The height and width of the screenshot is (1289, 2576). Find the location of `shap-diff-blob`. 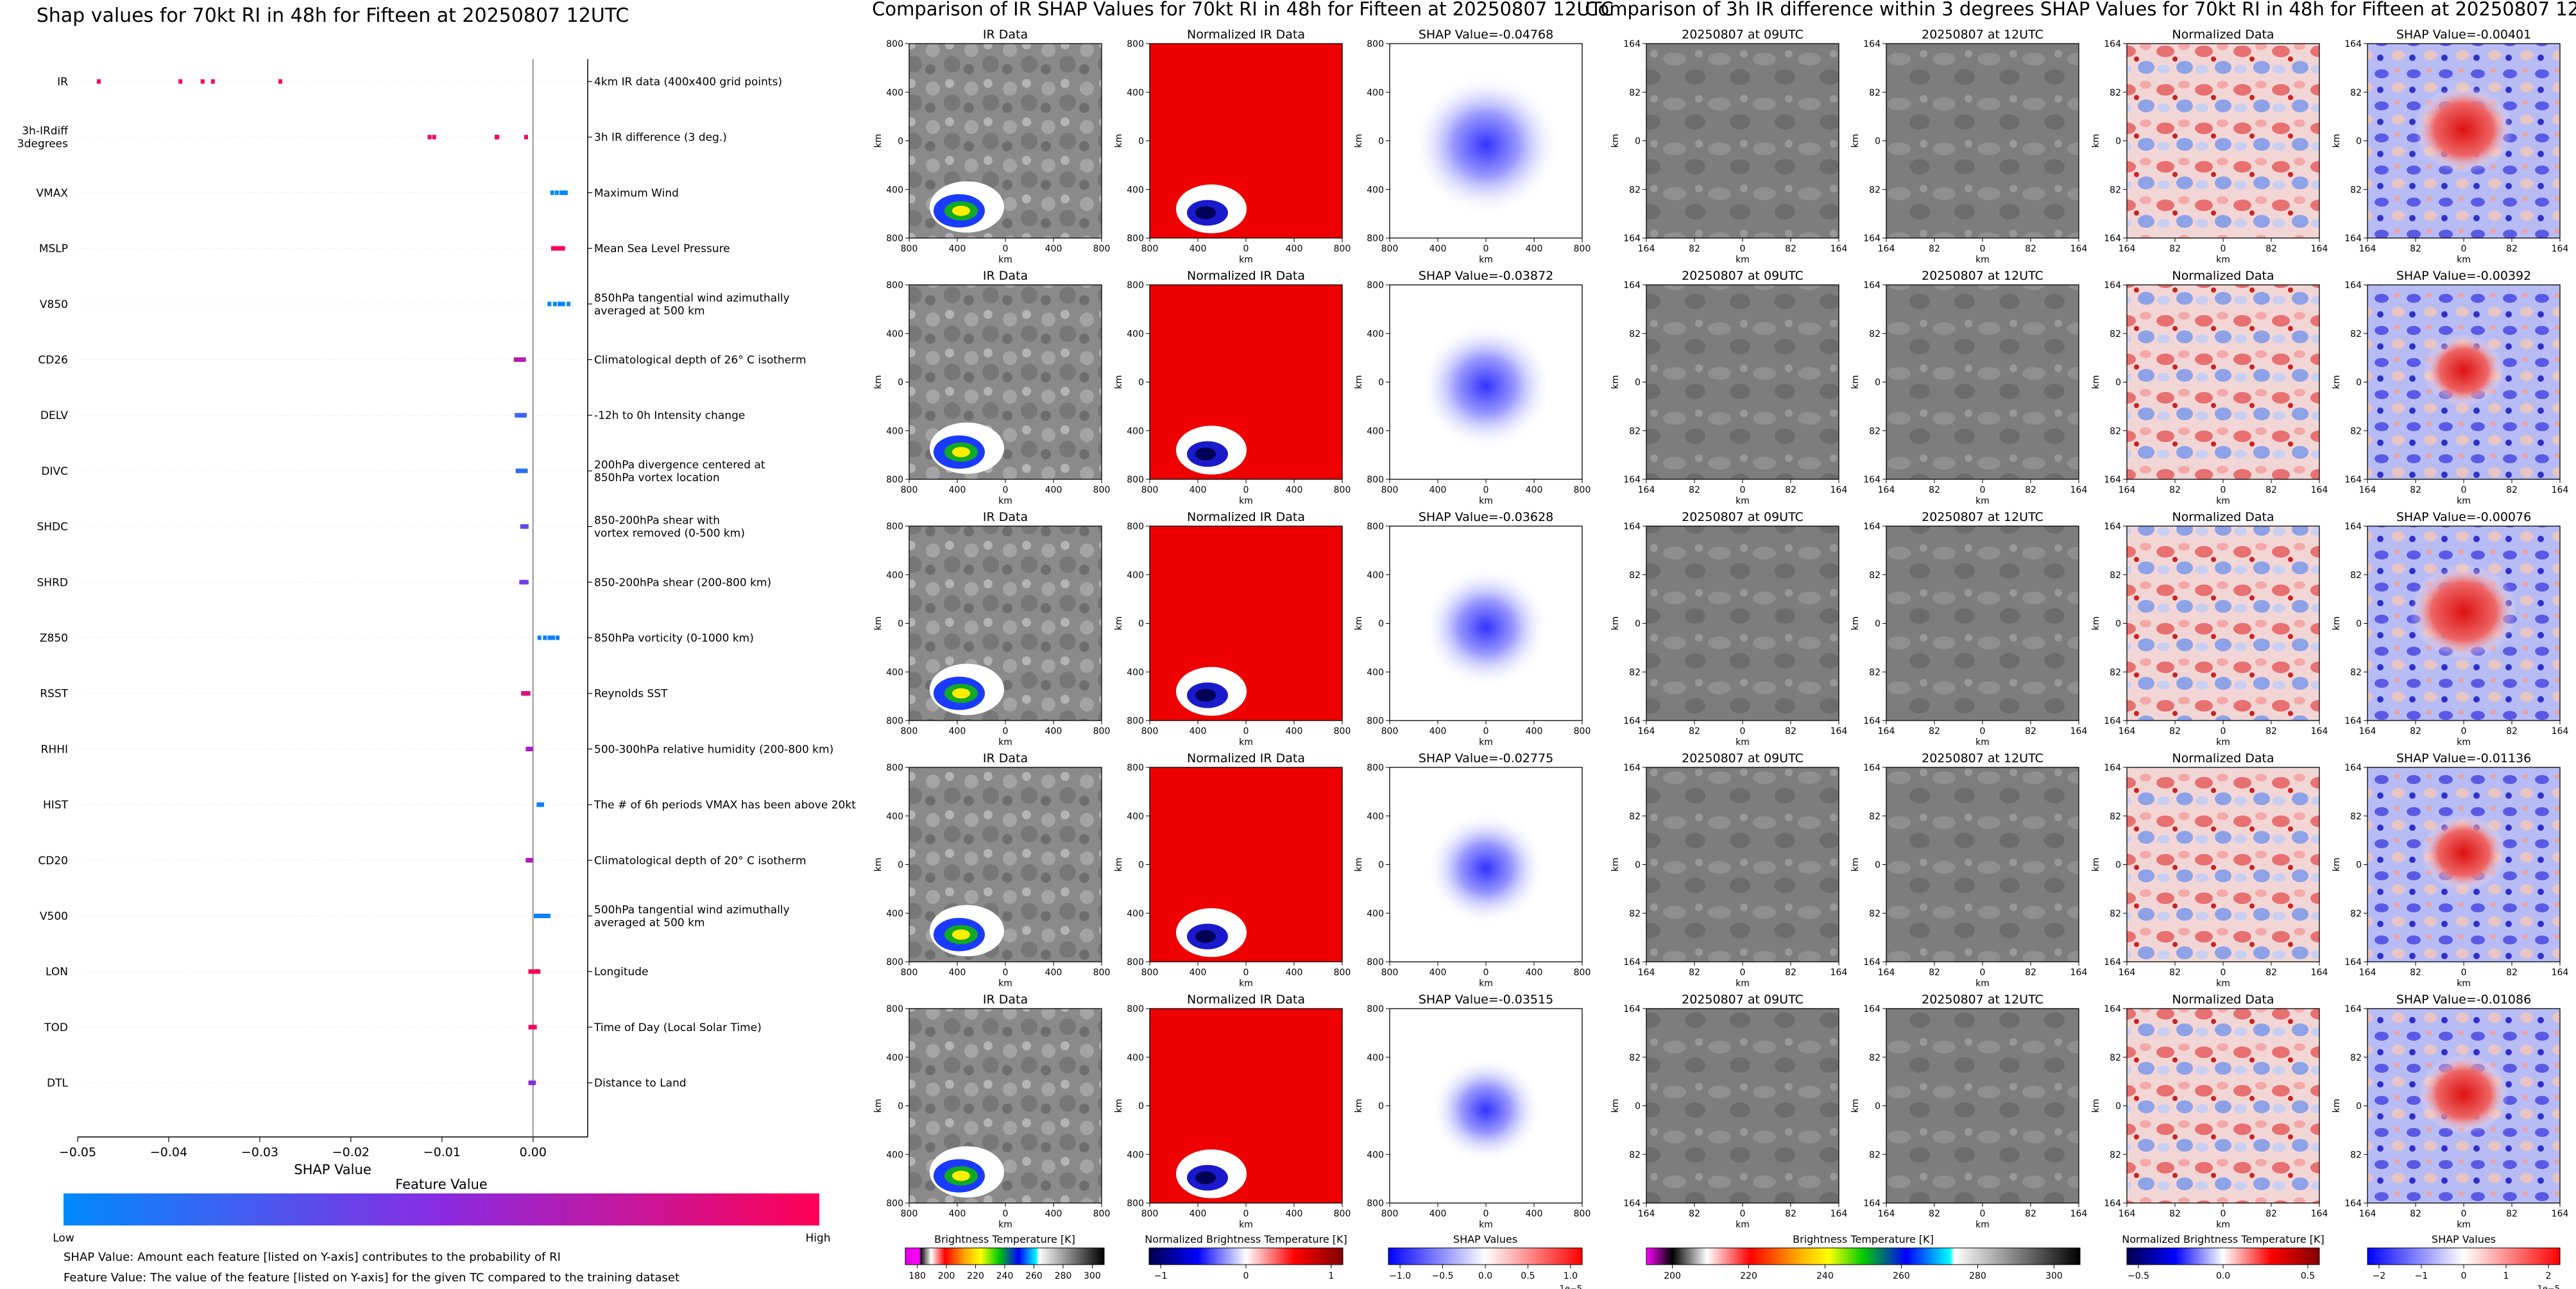

shap-diff-blob is located at coordinates (2463, 129).